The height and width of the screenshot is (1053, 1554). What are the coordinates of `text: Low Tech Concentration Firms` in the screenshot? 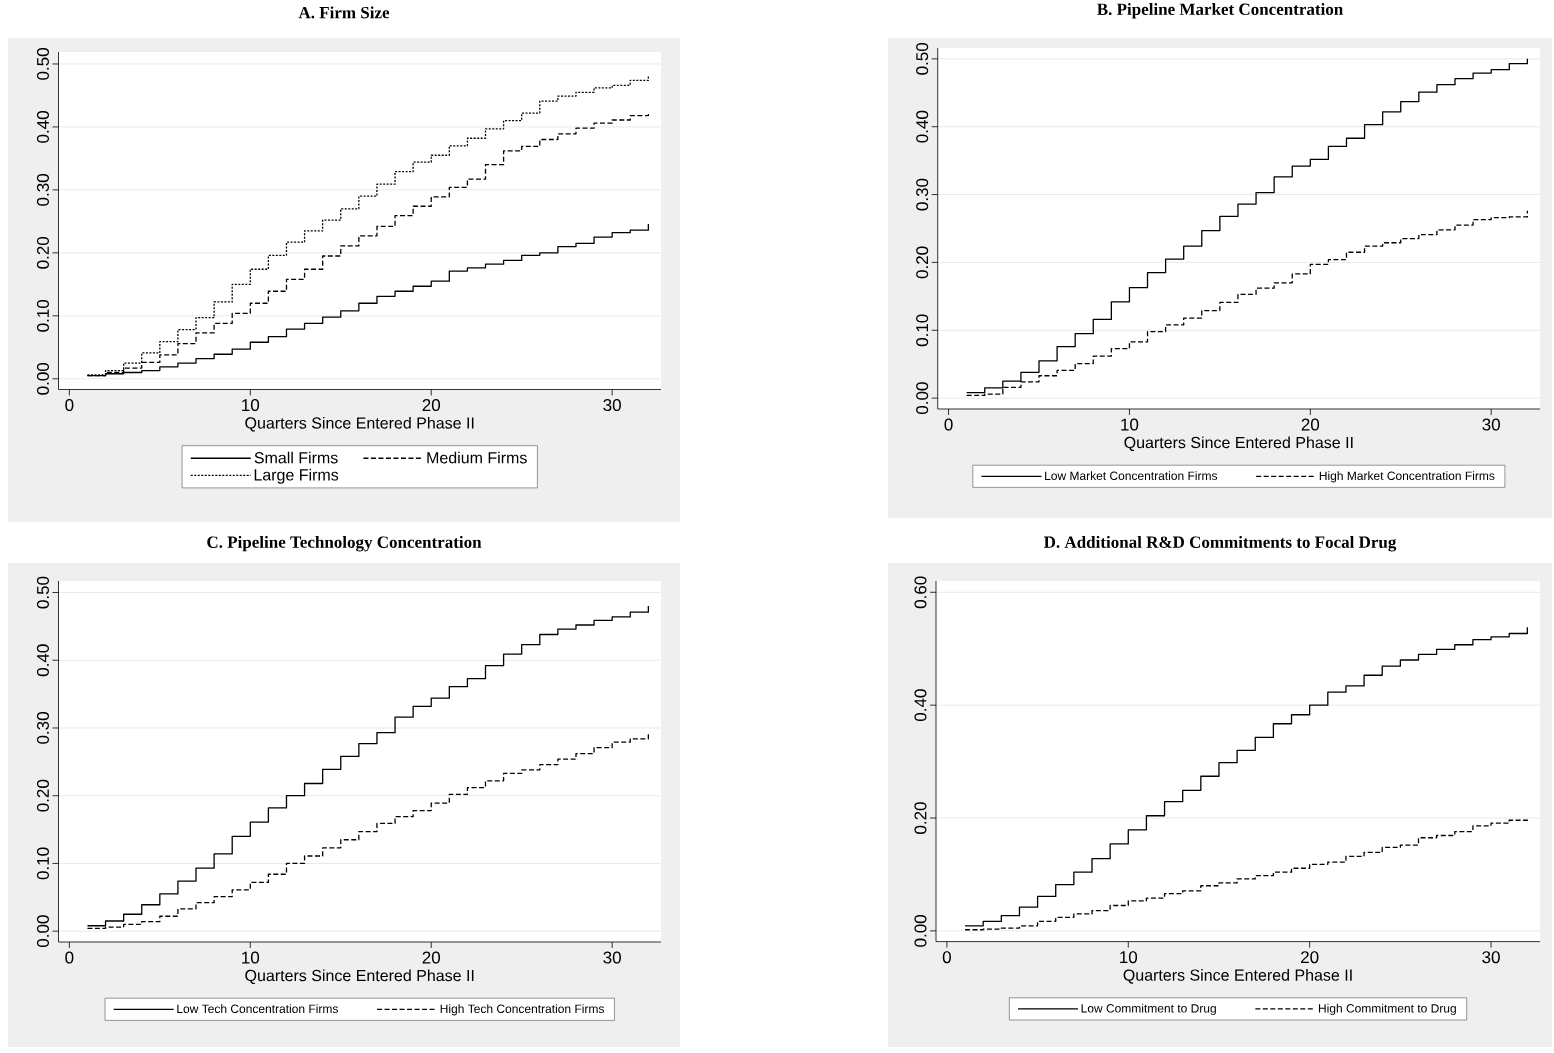 It's located at (257, 1009).